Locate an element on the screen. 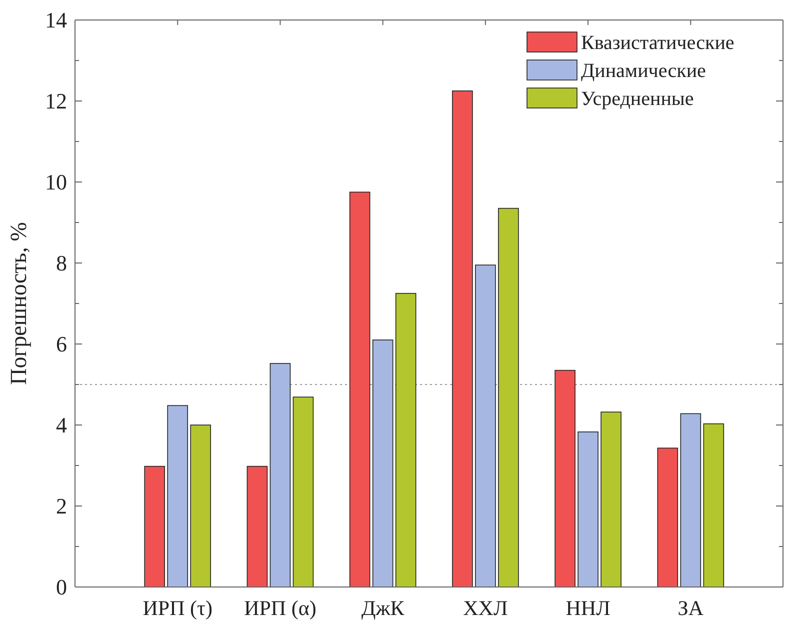 The image size is (787, 624). x-tick-label: ДжК is located at coordinates (383, 608).